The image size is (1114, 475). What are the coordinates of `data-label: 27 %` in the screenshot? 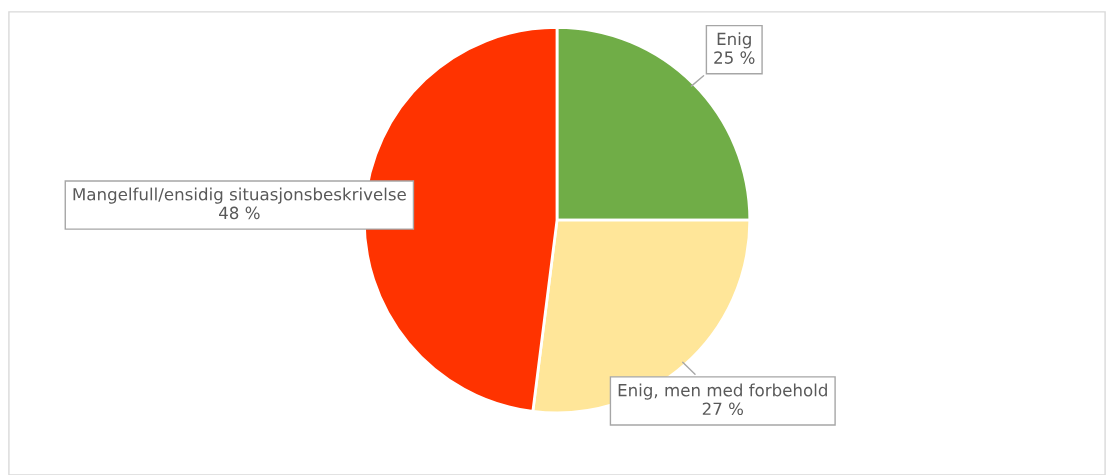 It's located at (723, 409).